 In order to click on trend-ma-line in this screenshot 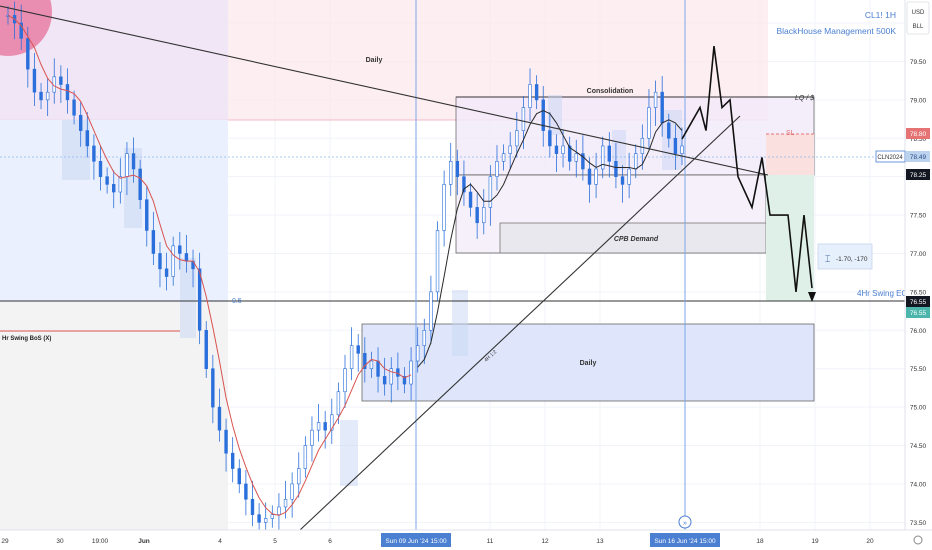, I will do `click(550, 239)`.